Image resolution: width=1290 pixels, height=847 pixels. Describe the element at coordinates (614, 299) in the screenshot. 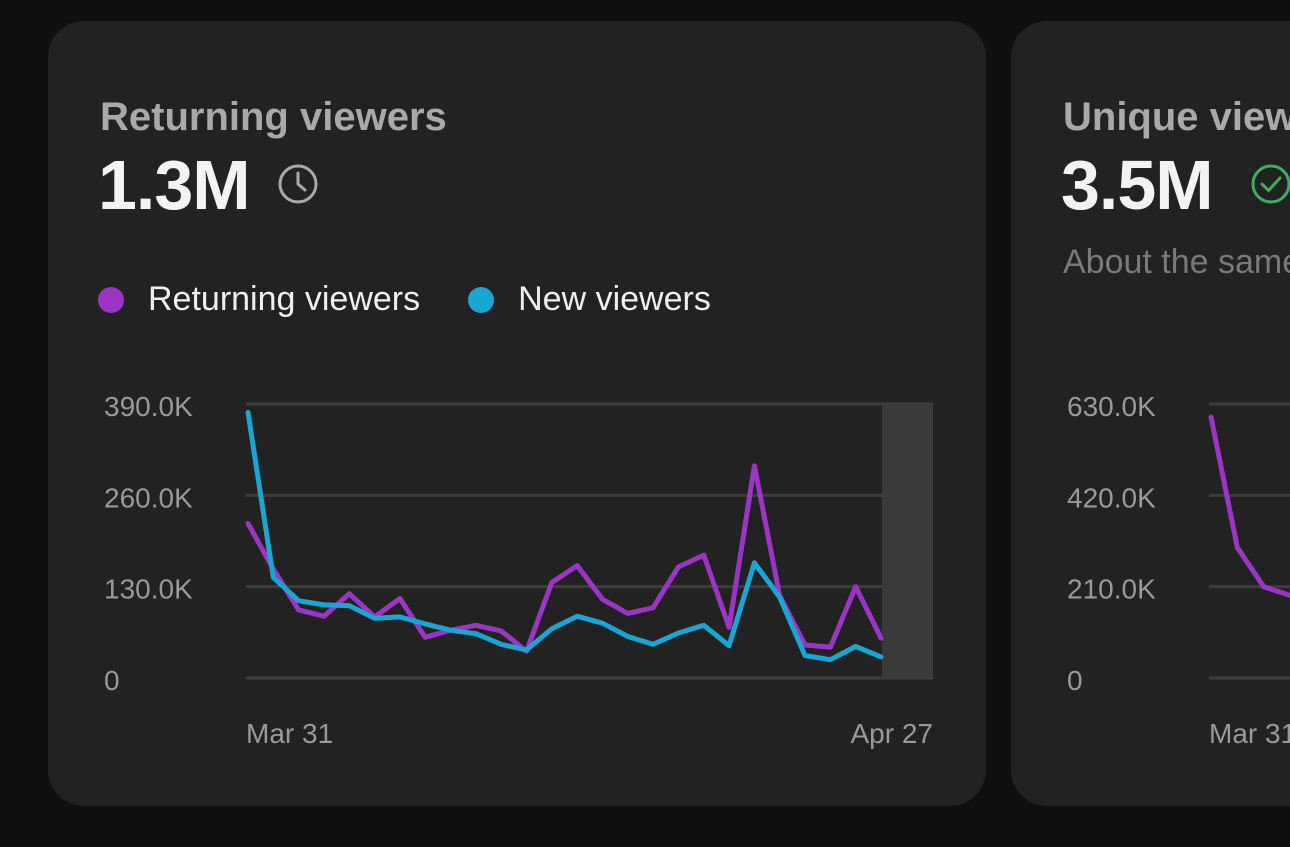

I see `legend-label: New viewers` at that location.